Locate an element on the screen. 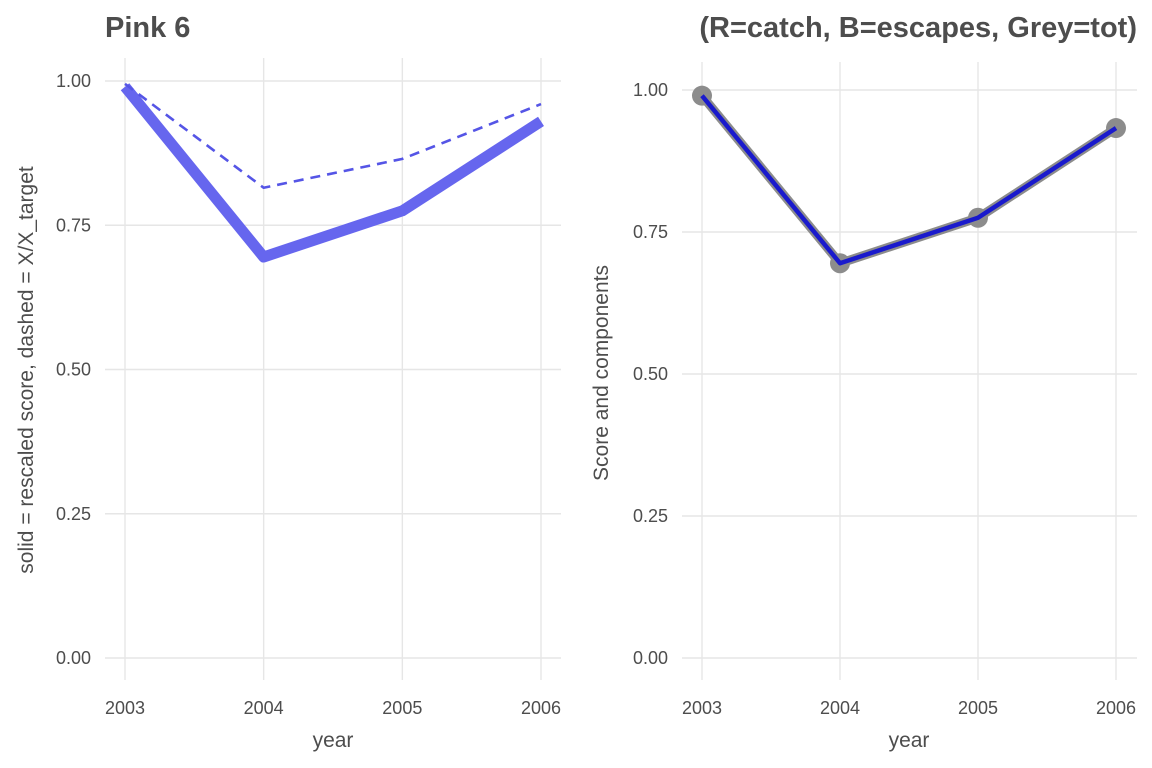 The width and height of the screenshot is (1152, 768). right-x-tick-label: 2005 is located at coordinates (978, 708).